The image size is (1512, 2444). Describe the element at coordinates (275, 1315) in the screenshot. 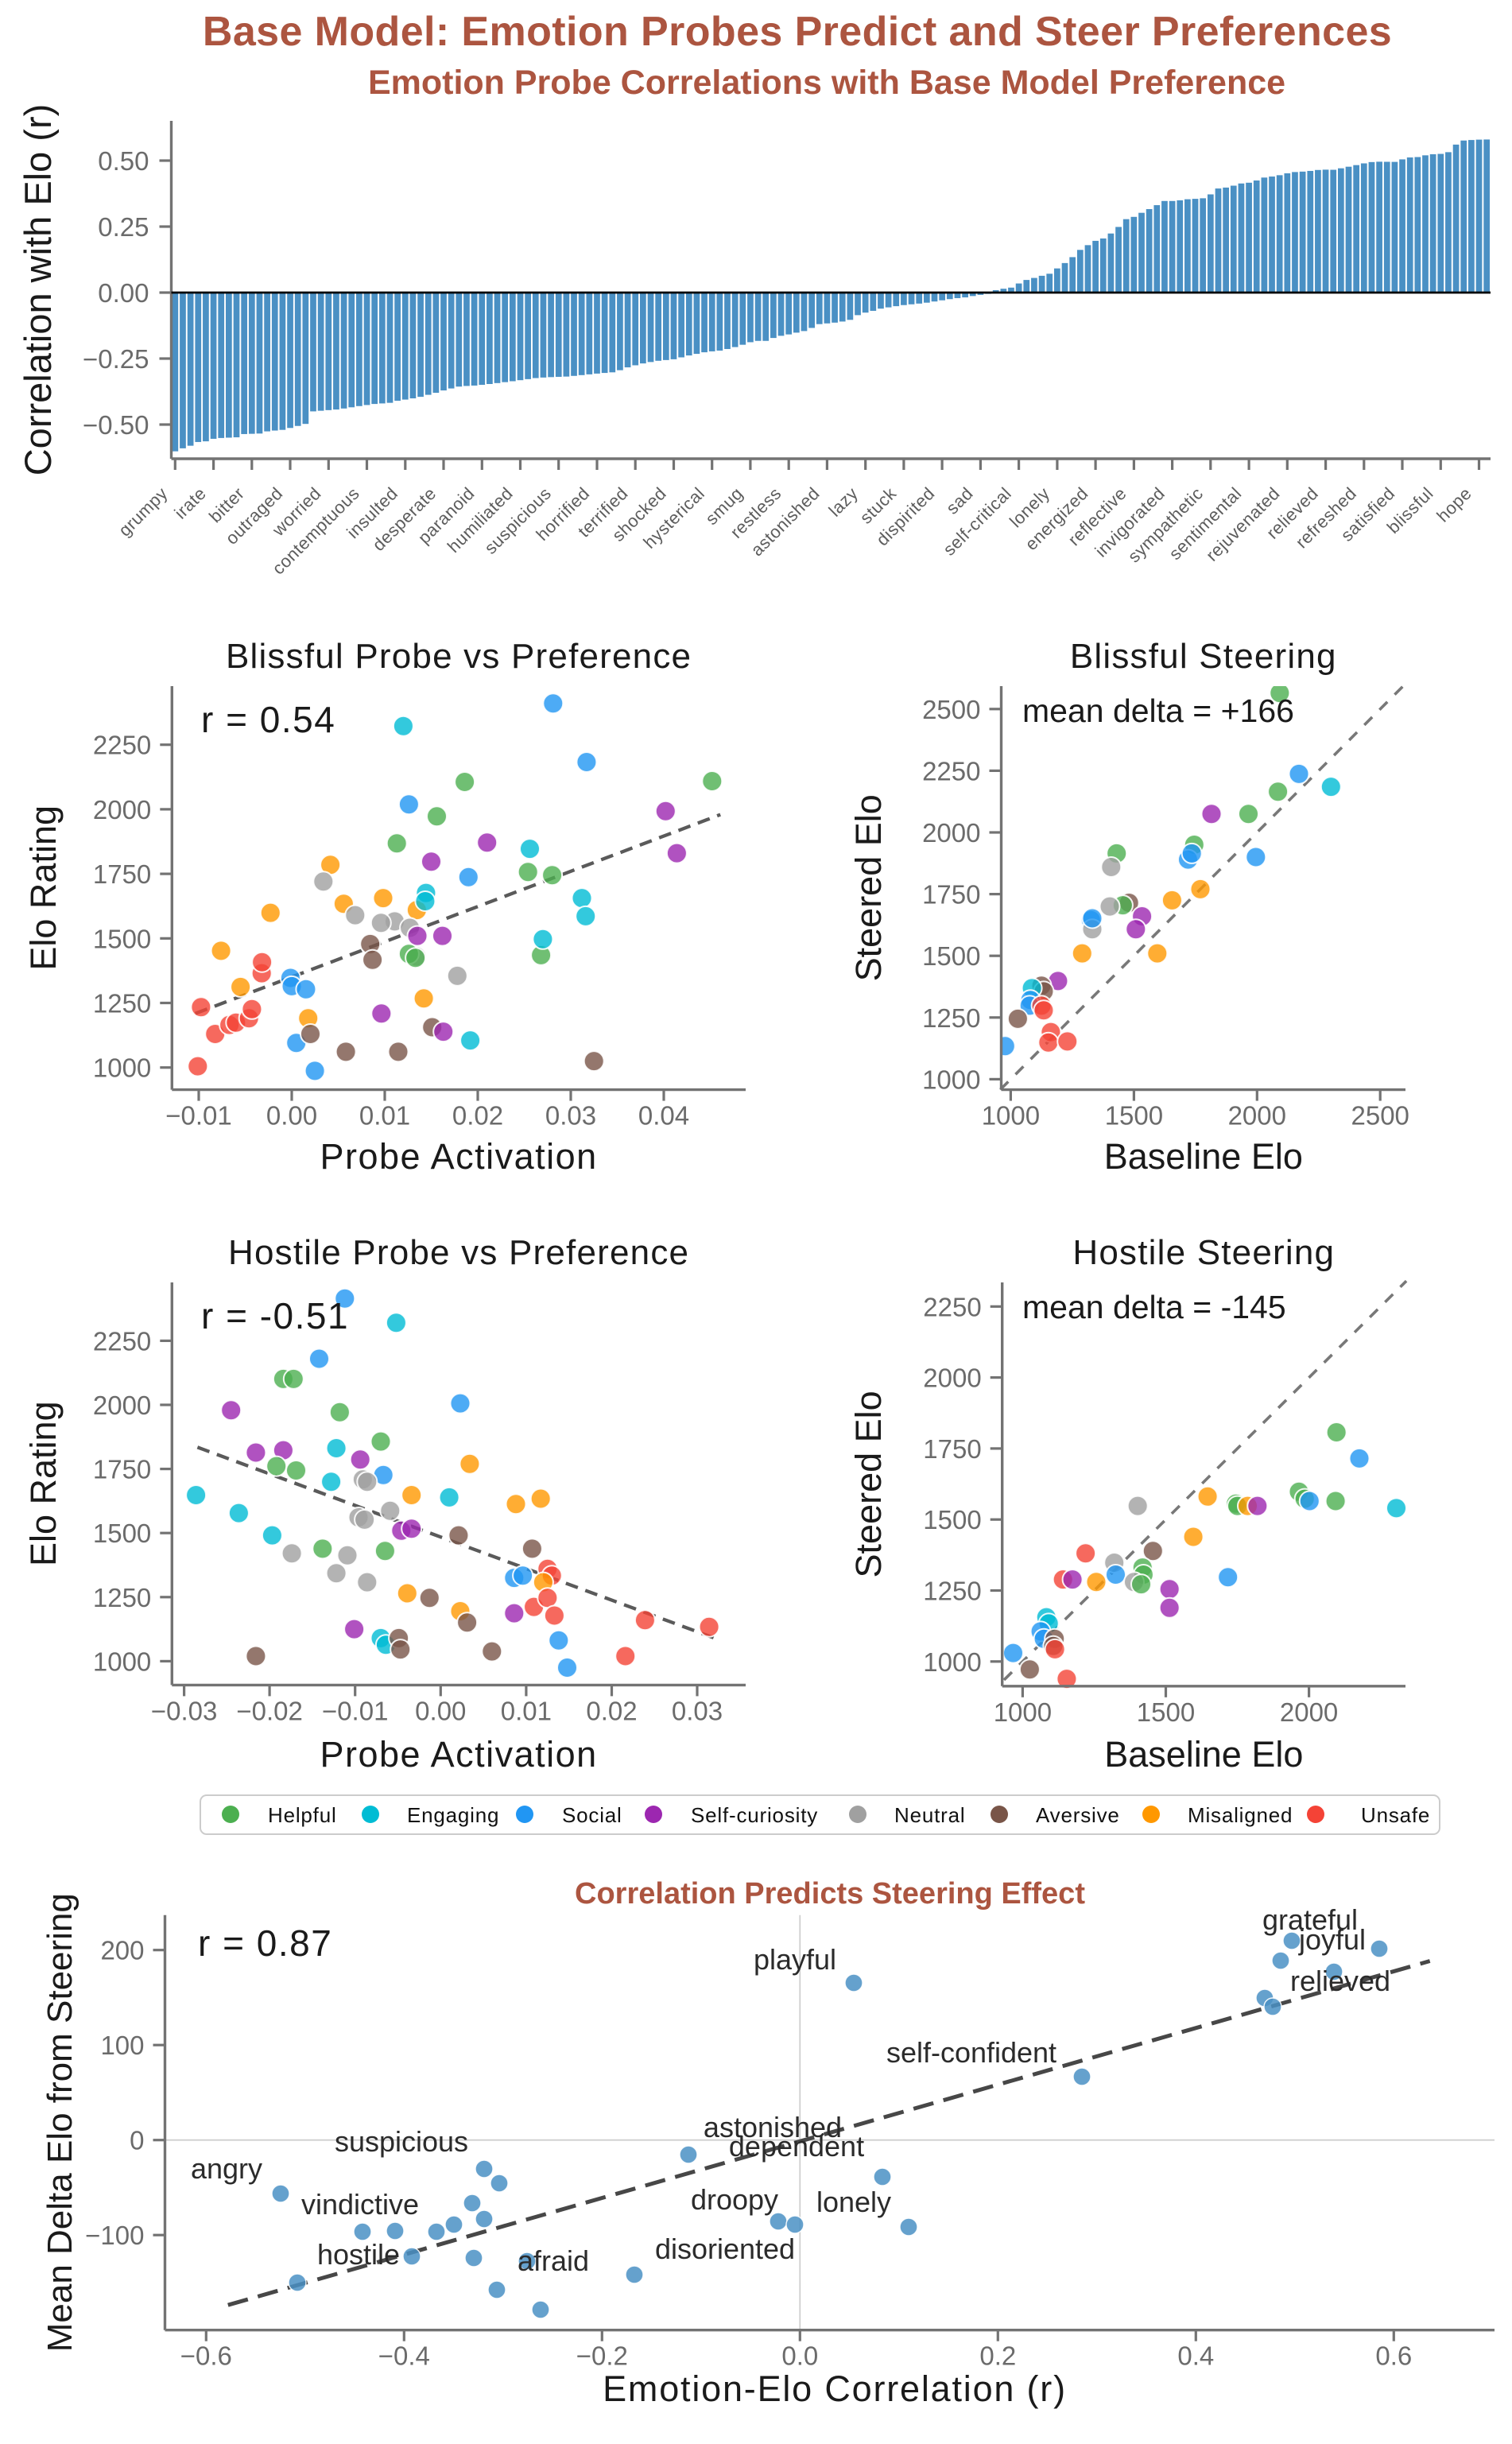

I see `svg-text: r = -0.51` at that location.